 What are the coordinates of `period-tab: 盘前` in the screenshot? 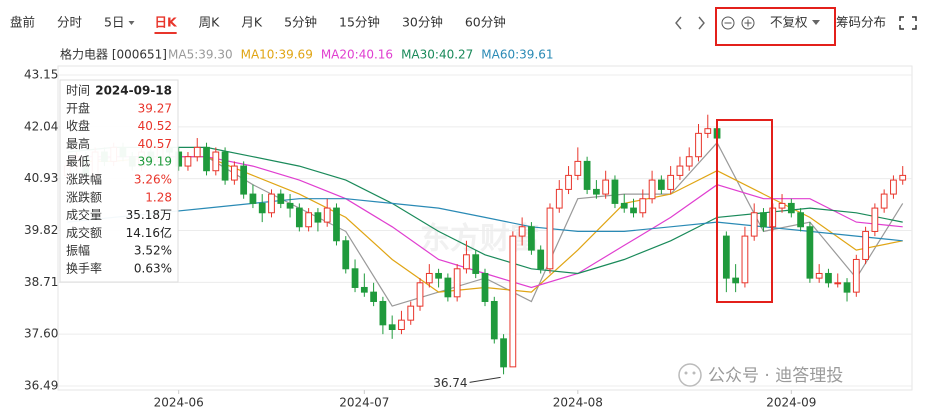 It's located at (22, 22).